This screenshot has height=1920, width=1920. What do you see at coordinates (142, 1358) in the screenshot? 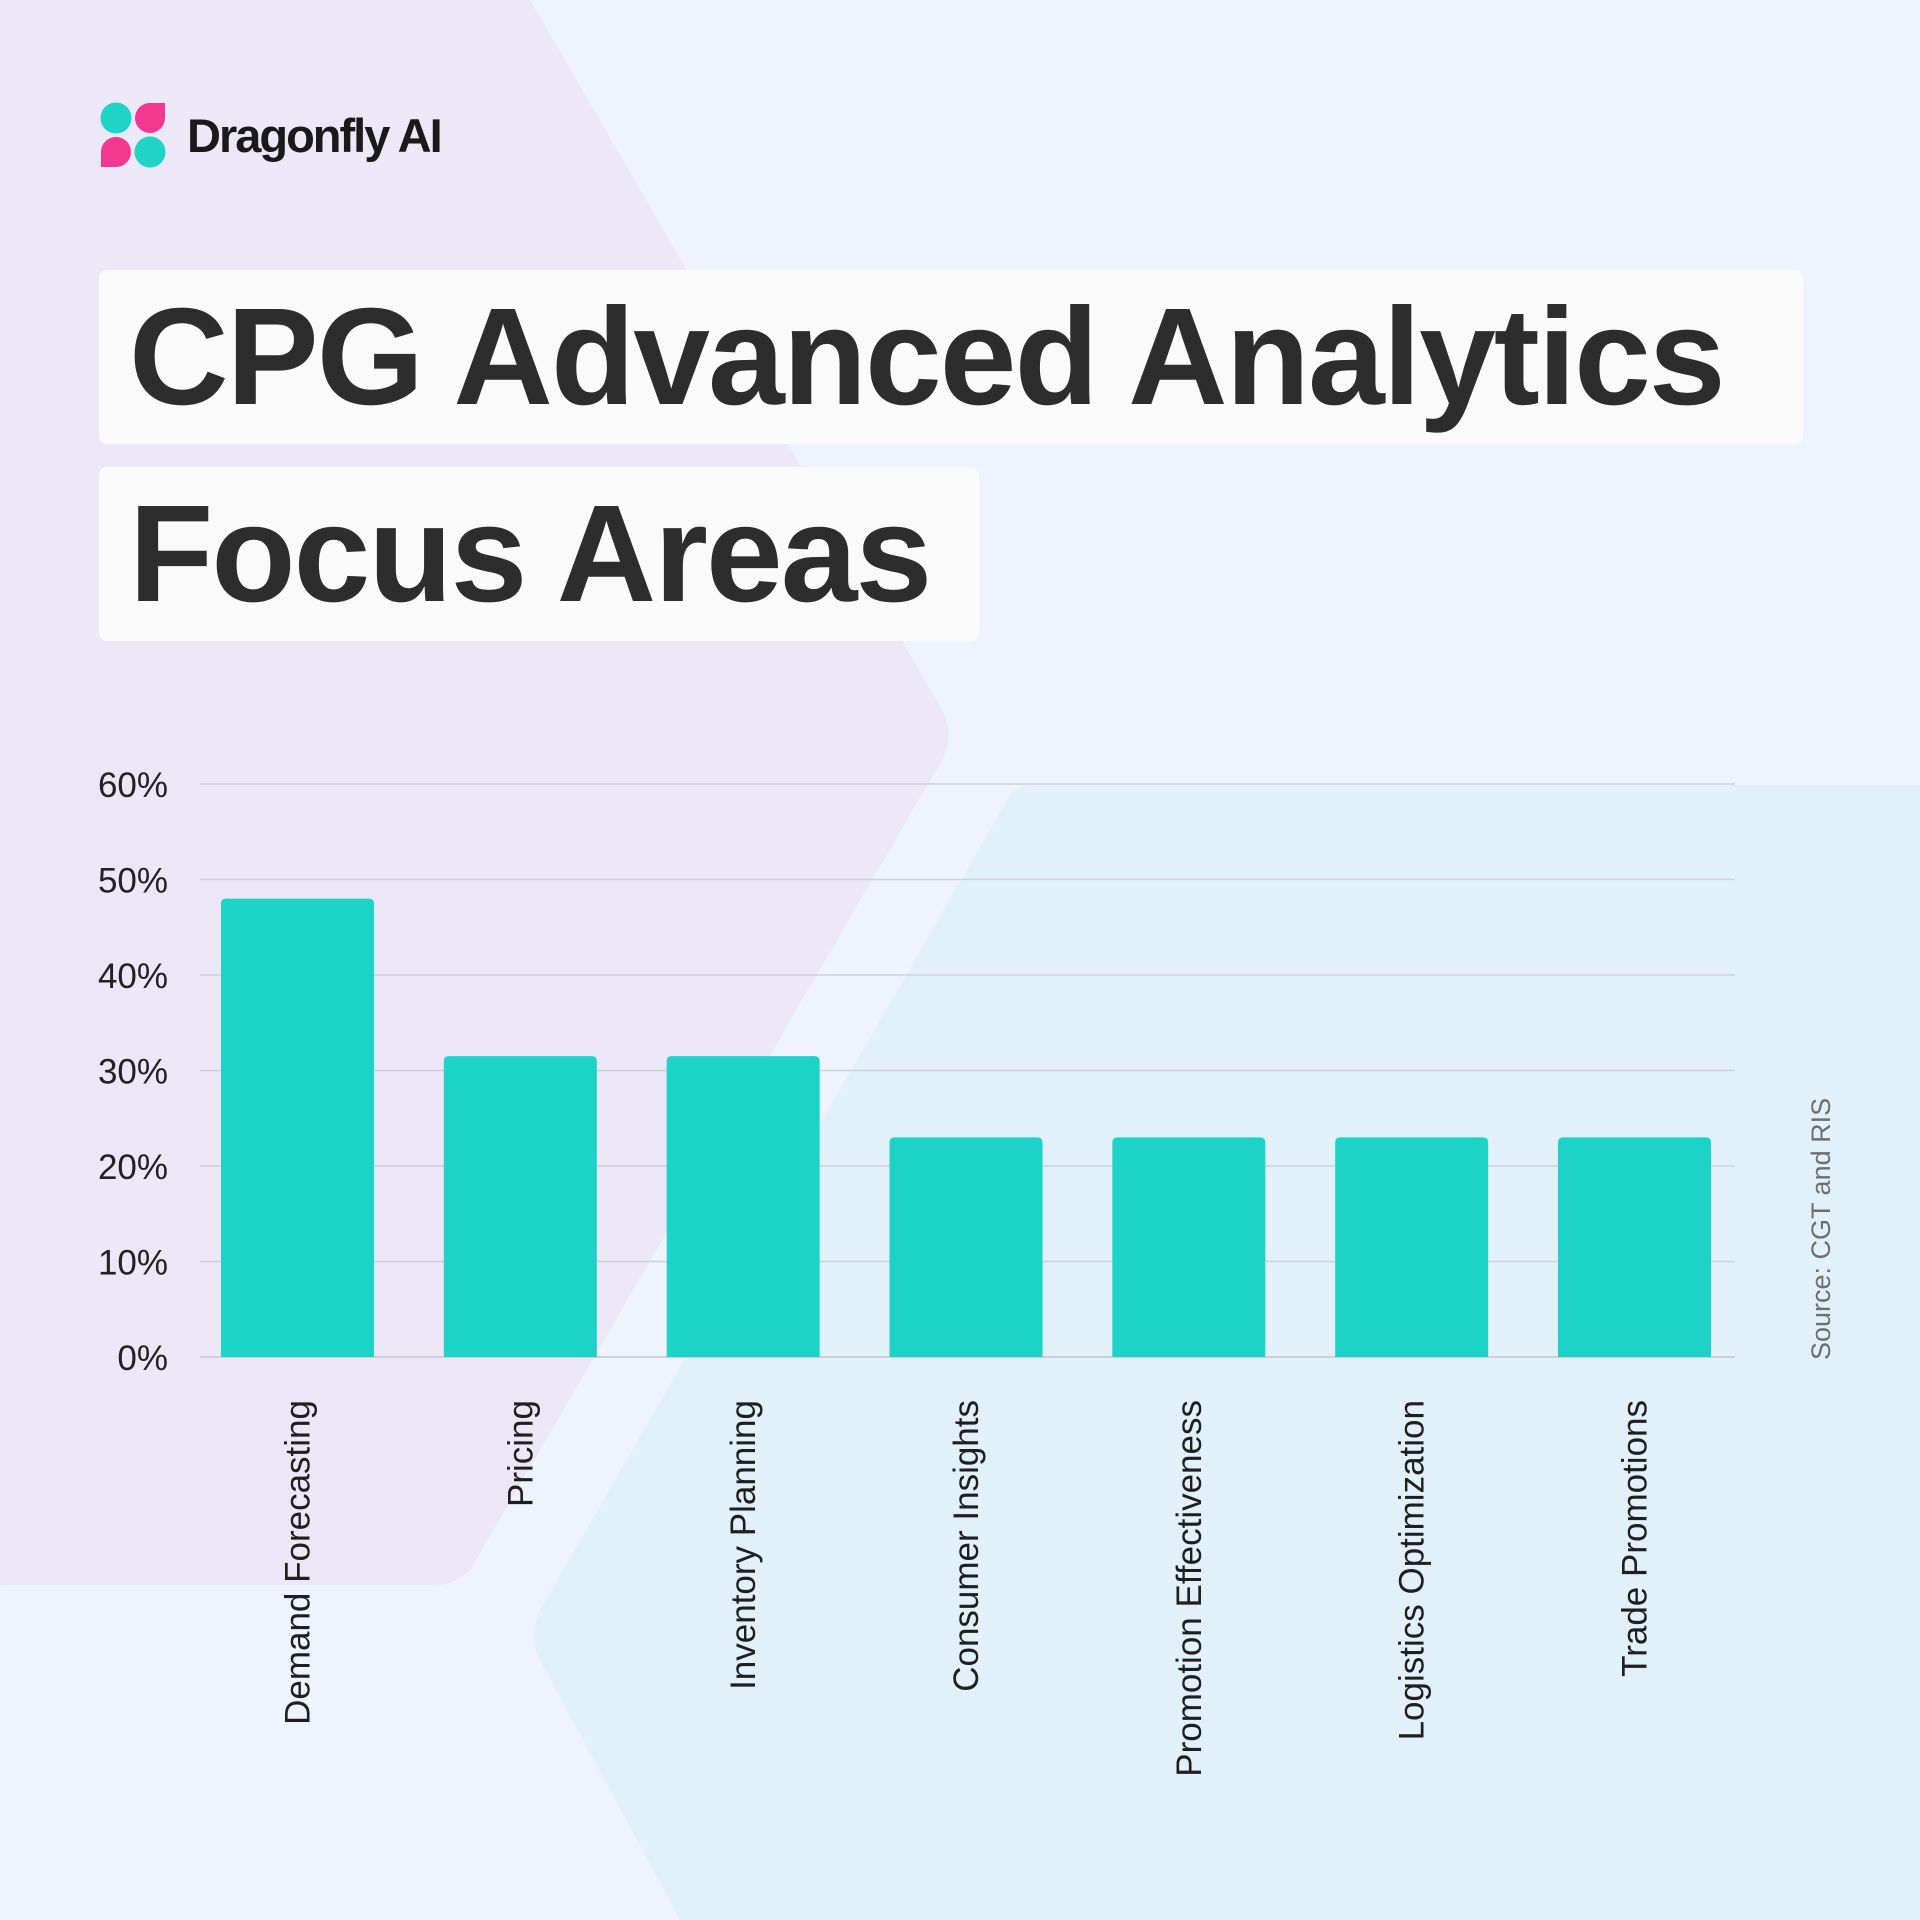
I see `y-tick-label: 0%` at bounding box center [142, 1358].